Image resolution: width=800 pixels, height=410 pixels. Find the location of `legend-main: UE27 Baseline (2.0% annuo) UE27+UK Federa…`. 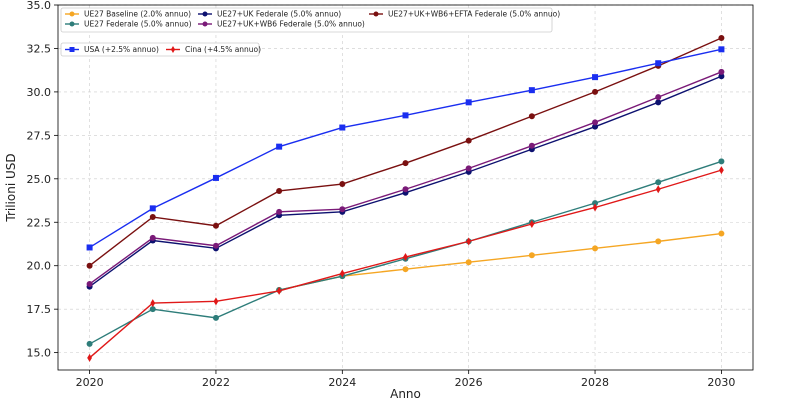

legend-main: UE27 Baseline (2.0% annuo) UE27+UK Federa… is located at coordinates (310, 20).